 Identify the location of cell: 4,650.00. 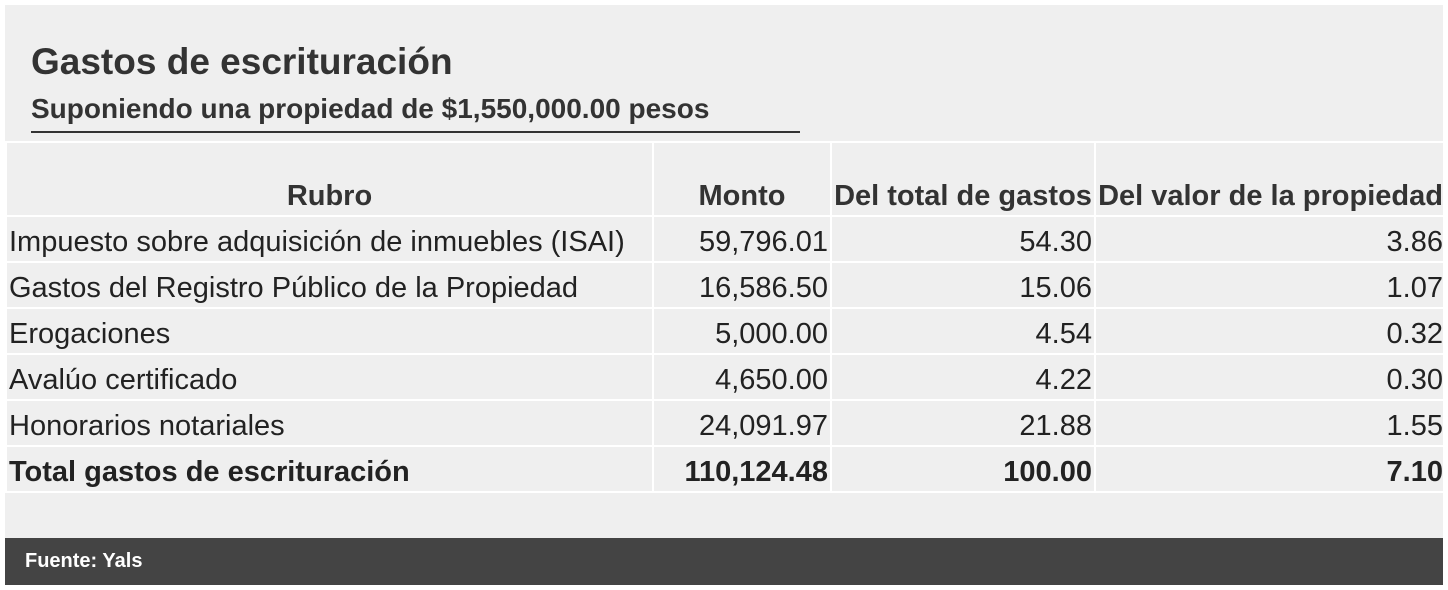
(742, 377).